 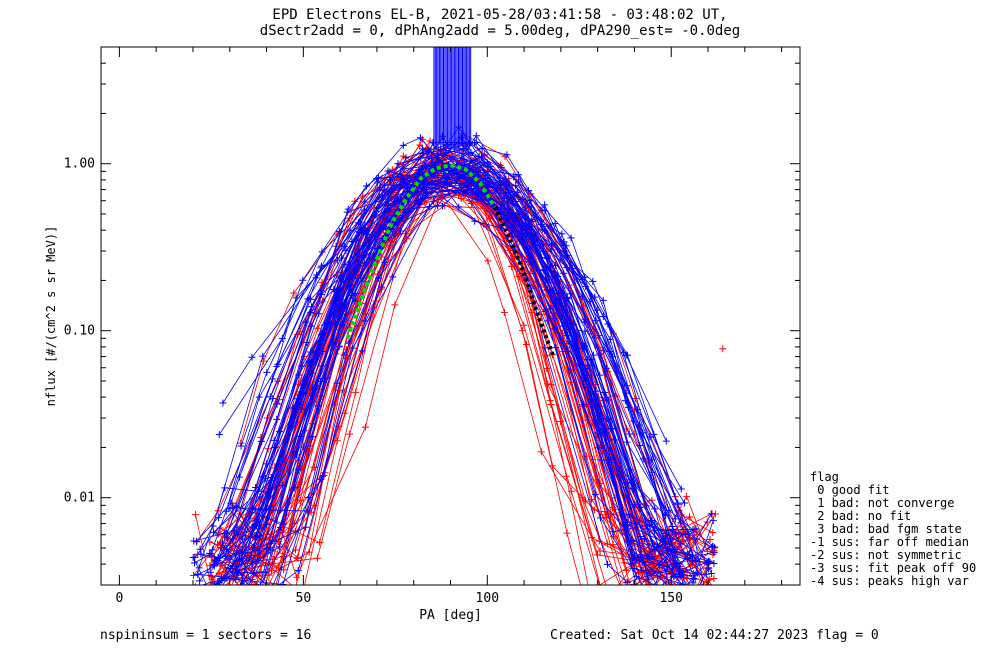 I want to click on legend-item-1: 1 bad: not converge, so click(x=882, y=503).